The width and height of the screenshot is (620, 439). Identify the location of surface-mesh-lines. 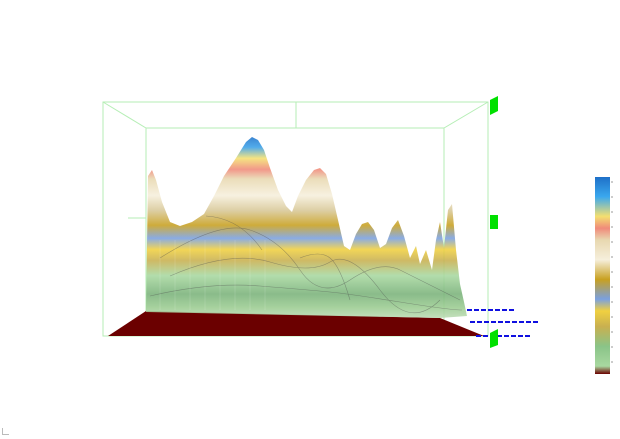
(306, 264).